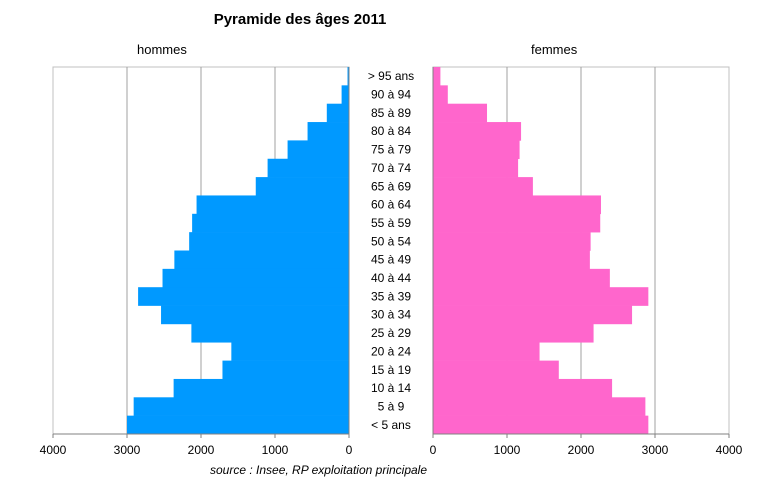  What do you see at coordinates (391, 260) in the screenshot?
I see `age-group-label: 45 à 49` at bounding box center [391, 260].